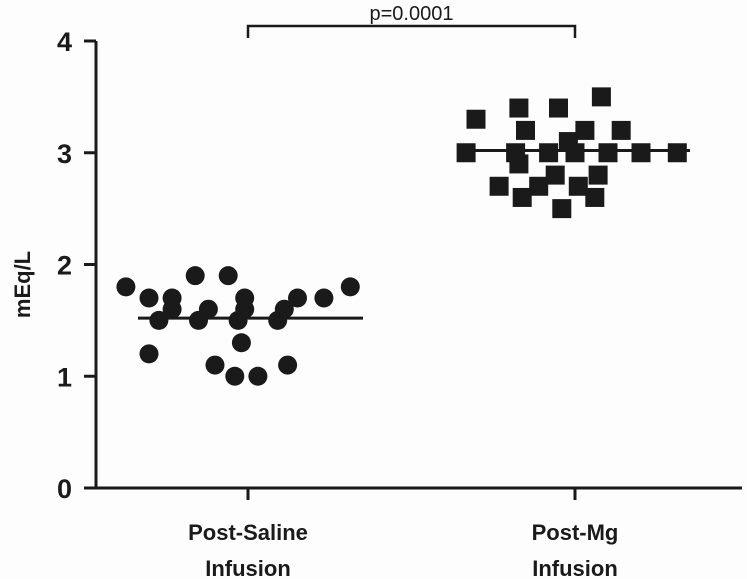  Describe the element at coordinates (22, 284) in the screenshot. I see `y-axis-label: mEq/L` at that location.